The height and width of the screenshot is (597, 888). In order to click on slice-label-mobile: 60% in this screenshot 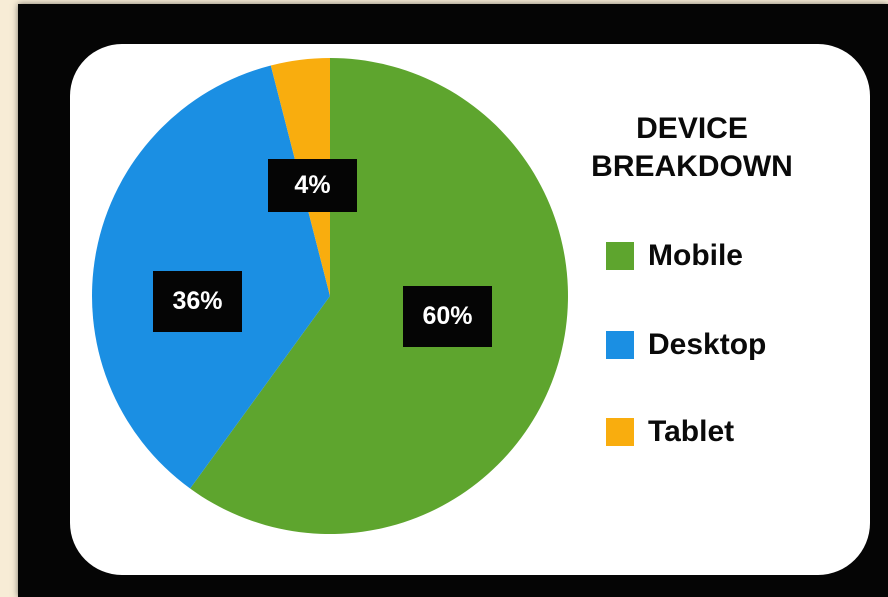, I will do `click(447, 316)`.